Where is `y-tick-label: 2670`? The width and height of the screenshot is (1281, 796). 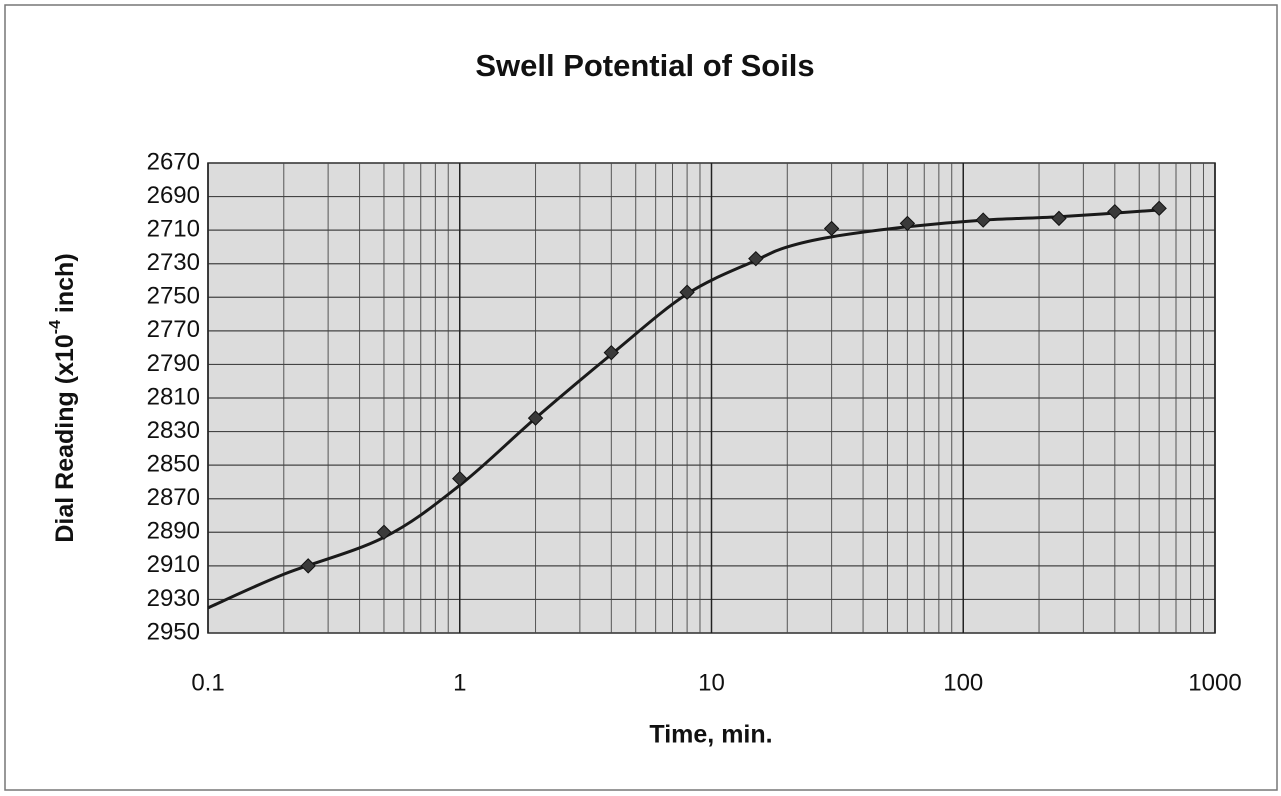 y-tick-label: 2670 is located at coordinates (173, 161).